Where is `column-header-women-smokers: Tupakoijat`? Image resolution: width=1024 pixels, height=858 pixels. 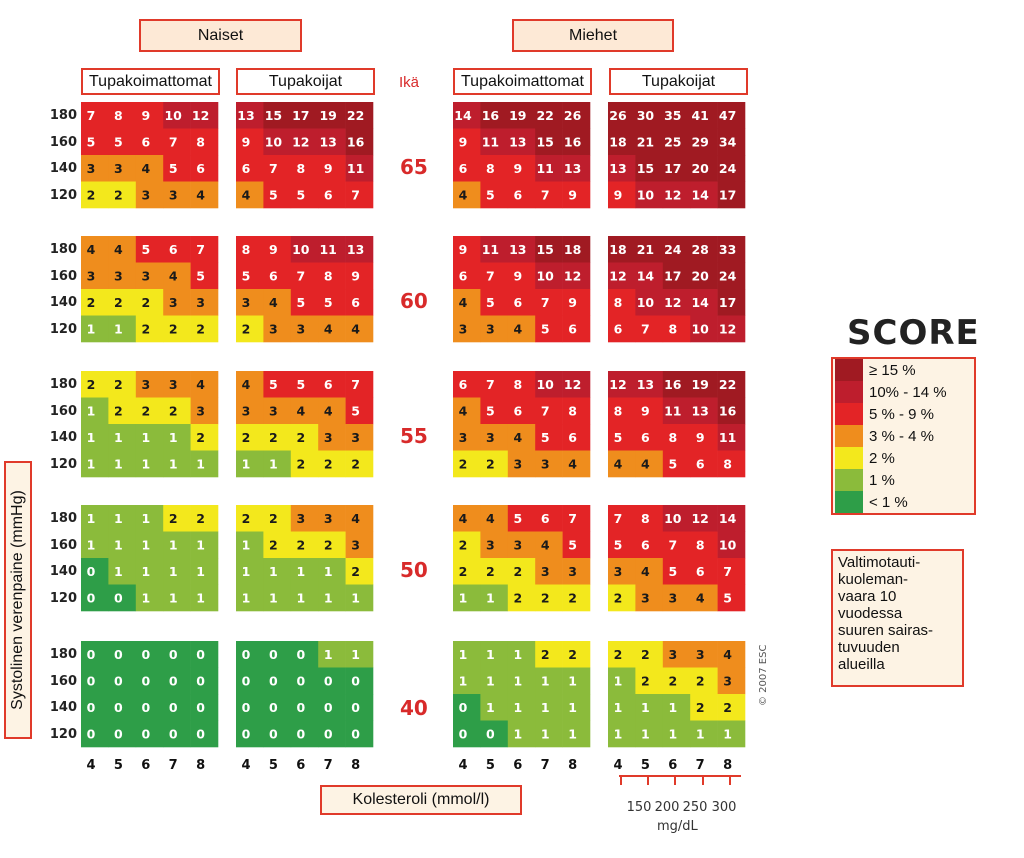 column-header-women-smokers: Tupakoijat is located at coordinates (305, 81).